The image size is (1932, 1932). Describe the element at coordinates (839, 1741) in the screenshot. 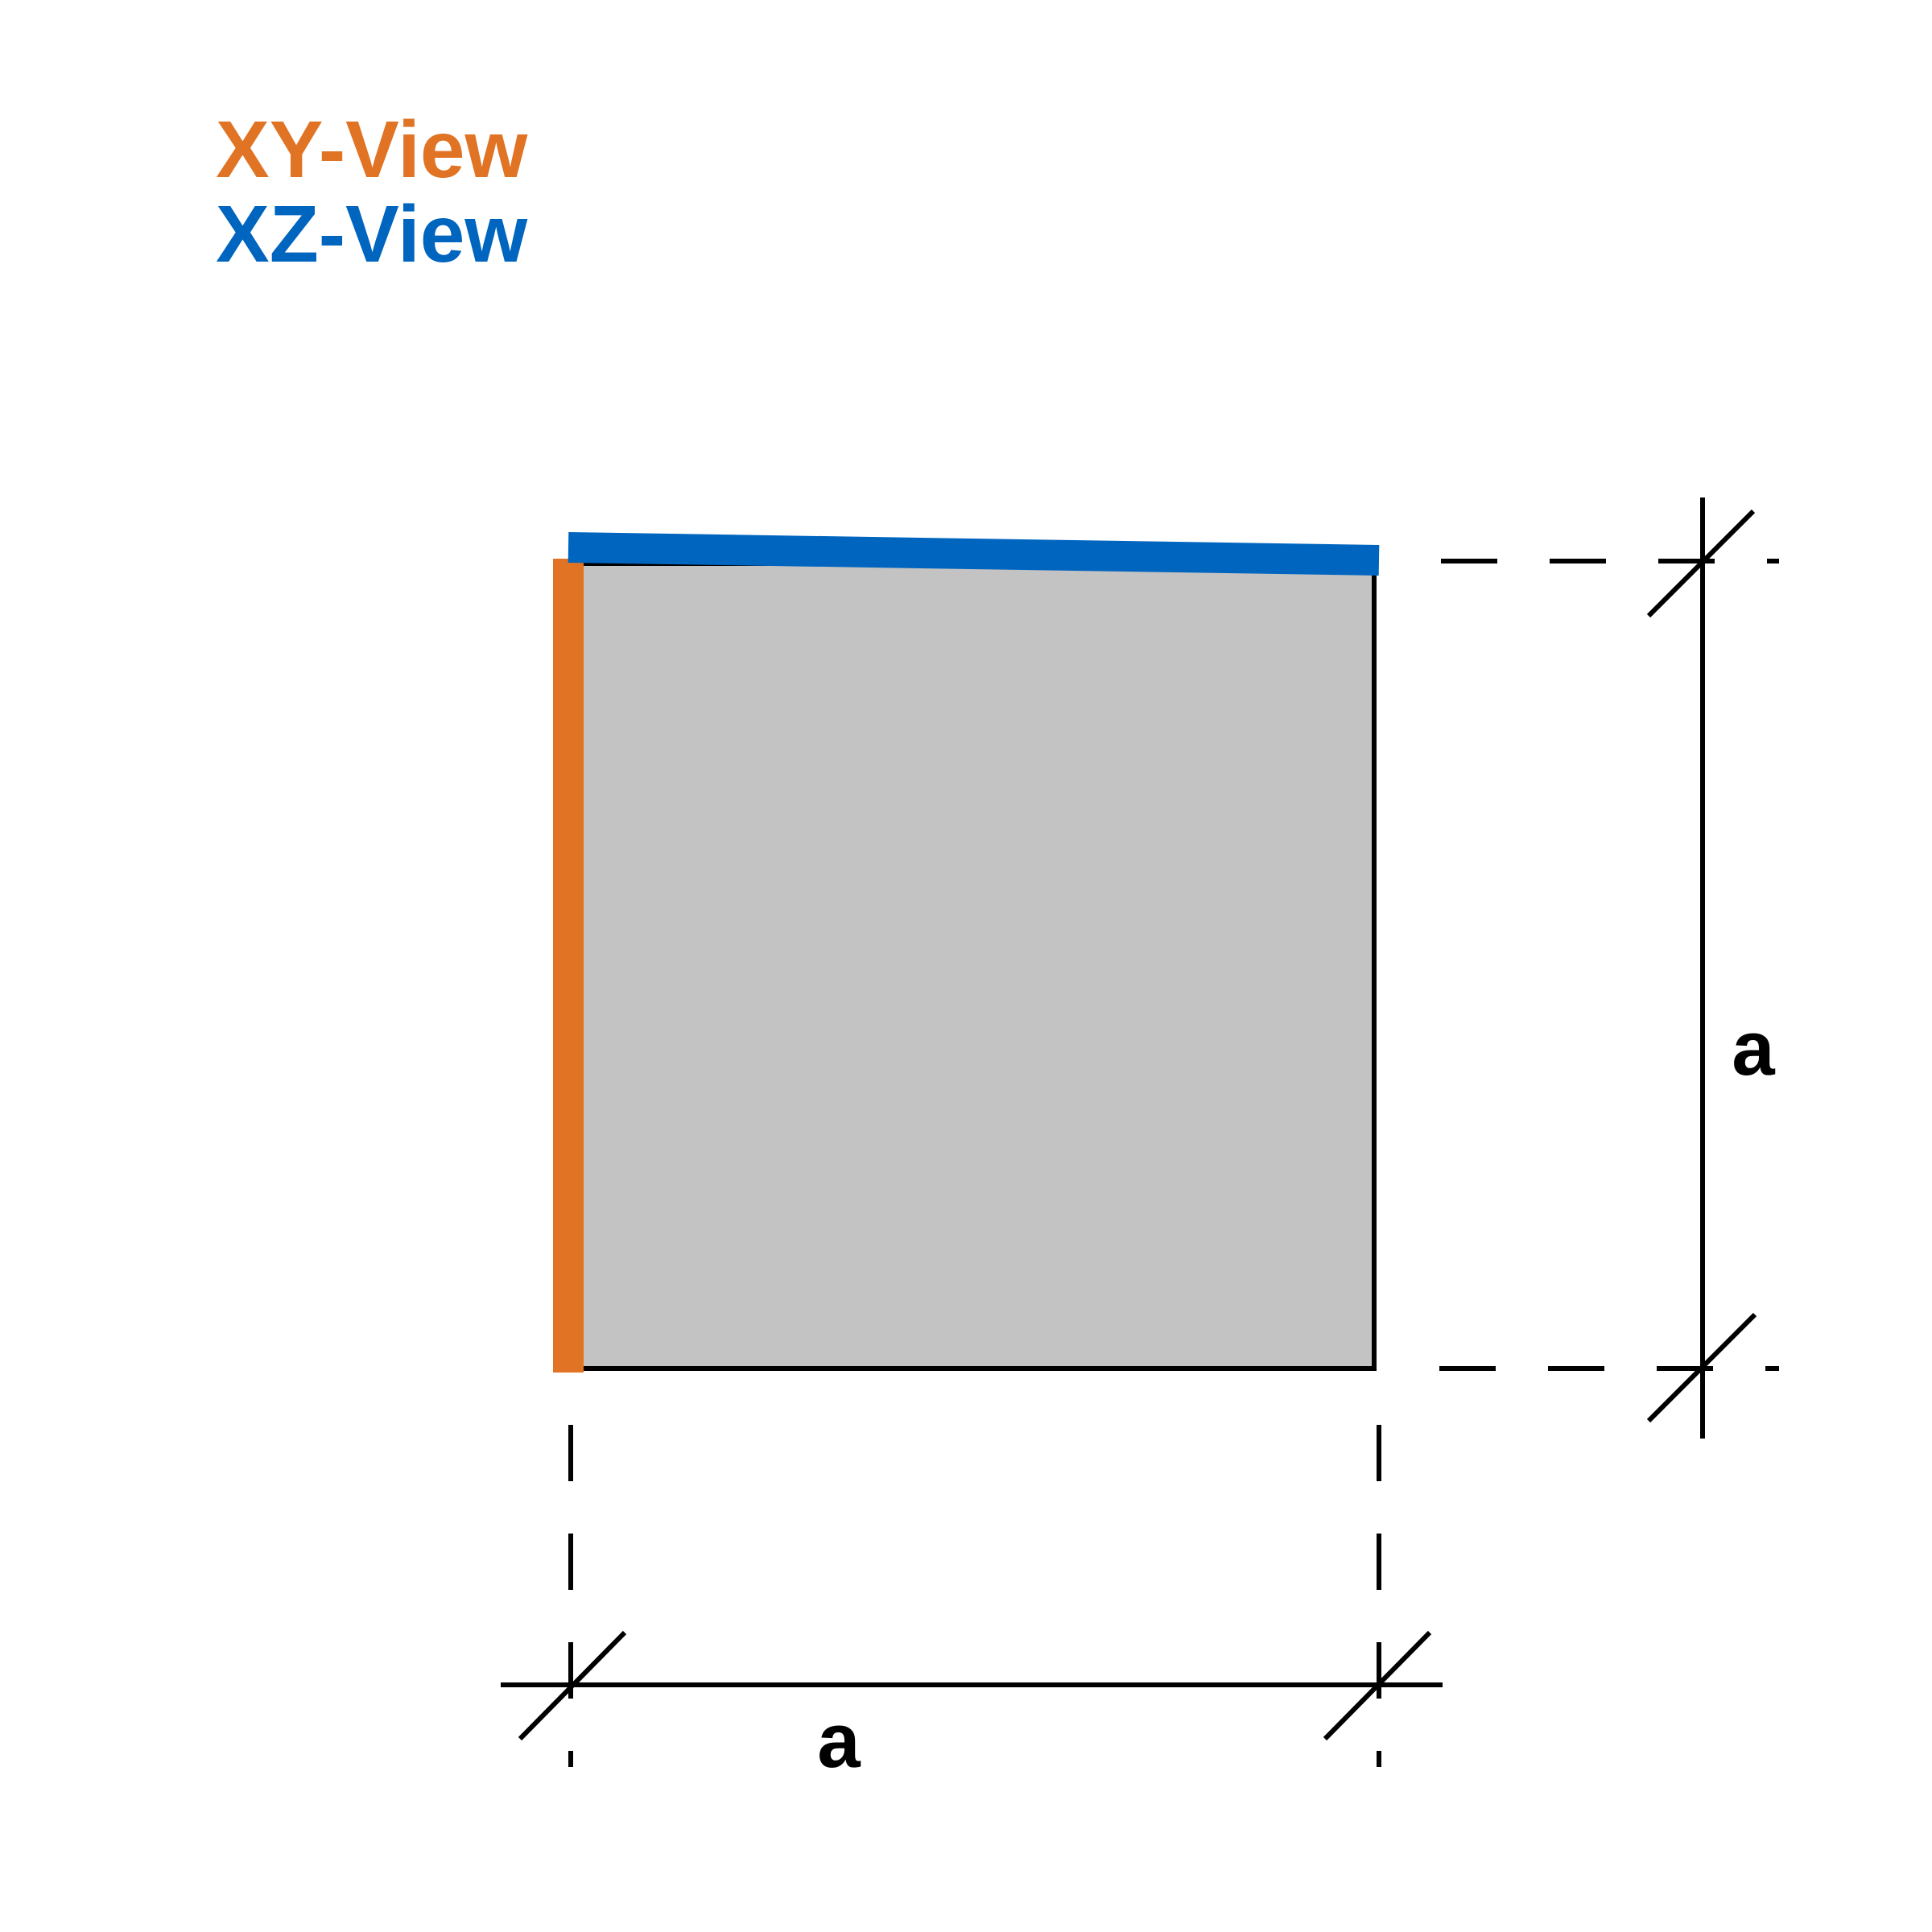

I see `dimension-label-horizontal: a` at that location.